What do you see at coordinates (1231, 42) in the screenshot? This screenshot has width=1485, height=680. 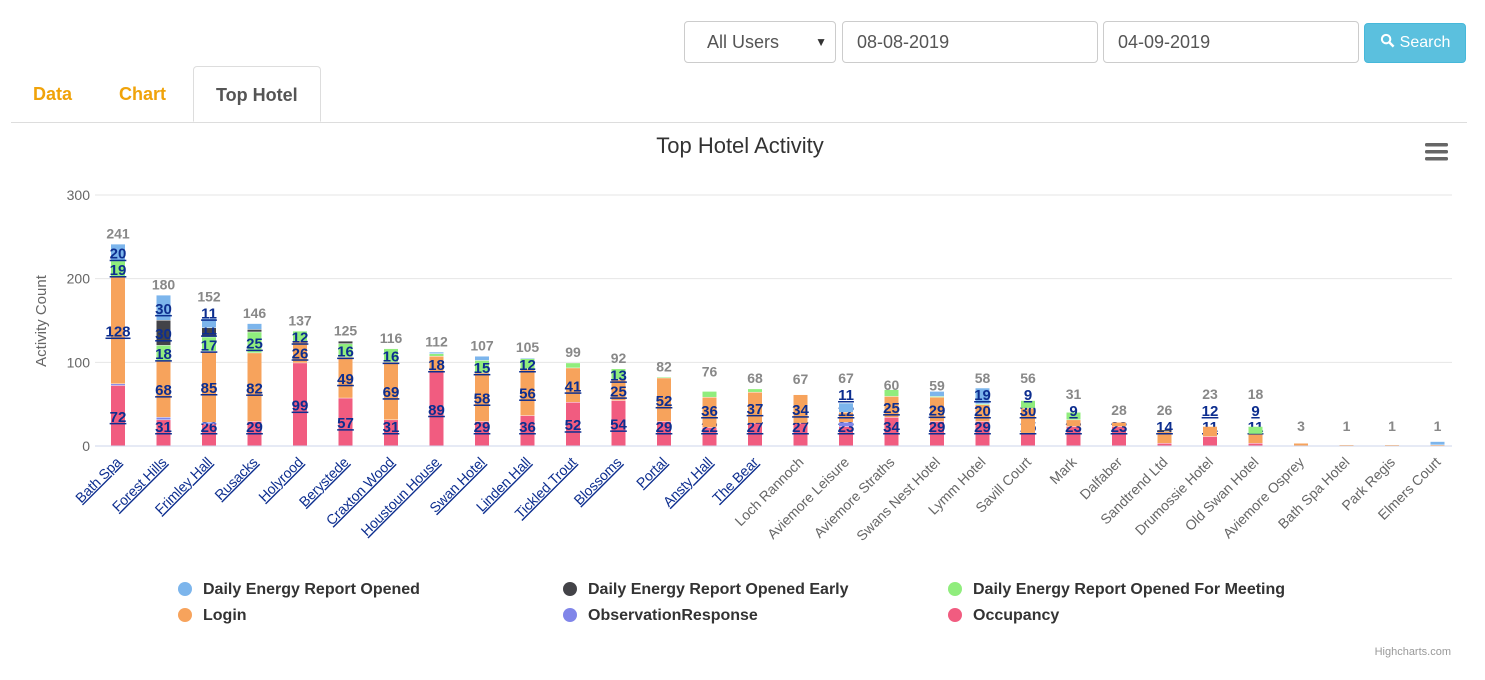 I see `date-to-input: 04-09-2019` at bounding box center [1231, 42].